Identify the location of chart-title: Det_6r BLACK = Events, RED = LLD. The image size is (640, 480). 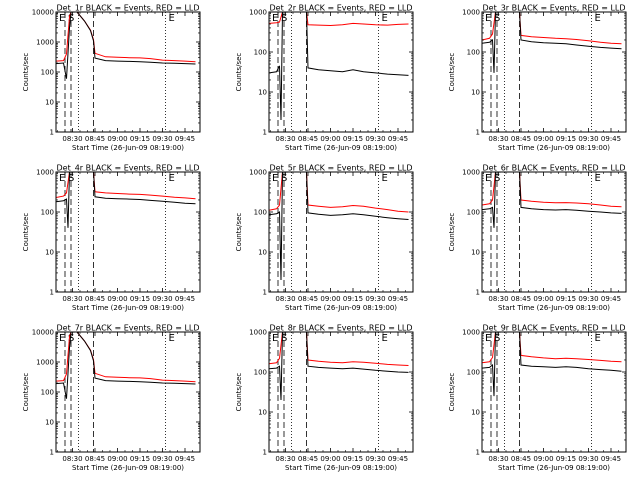
(553, 168).